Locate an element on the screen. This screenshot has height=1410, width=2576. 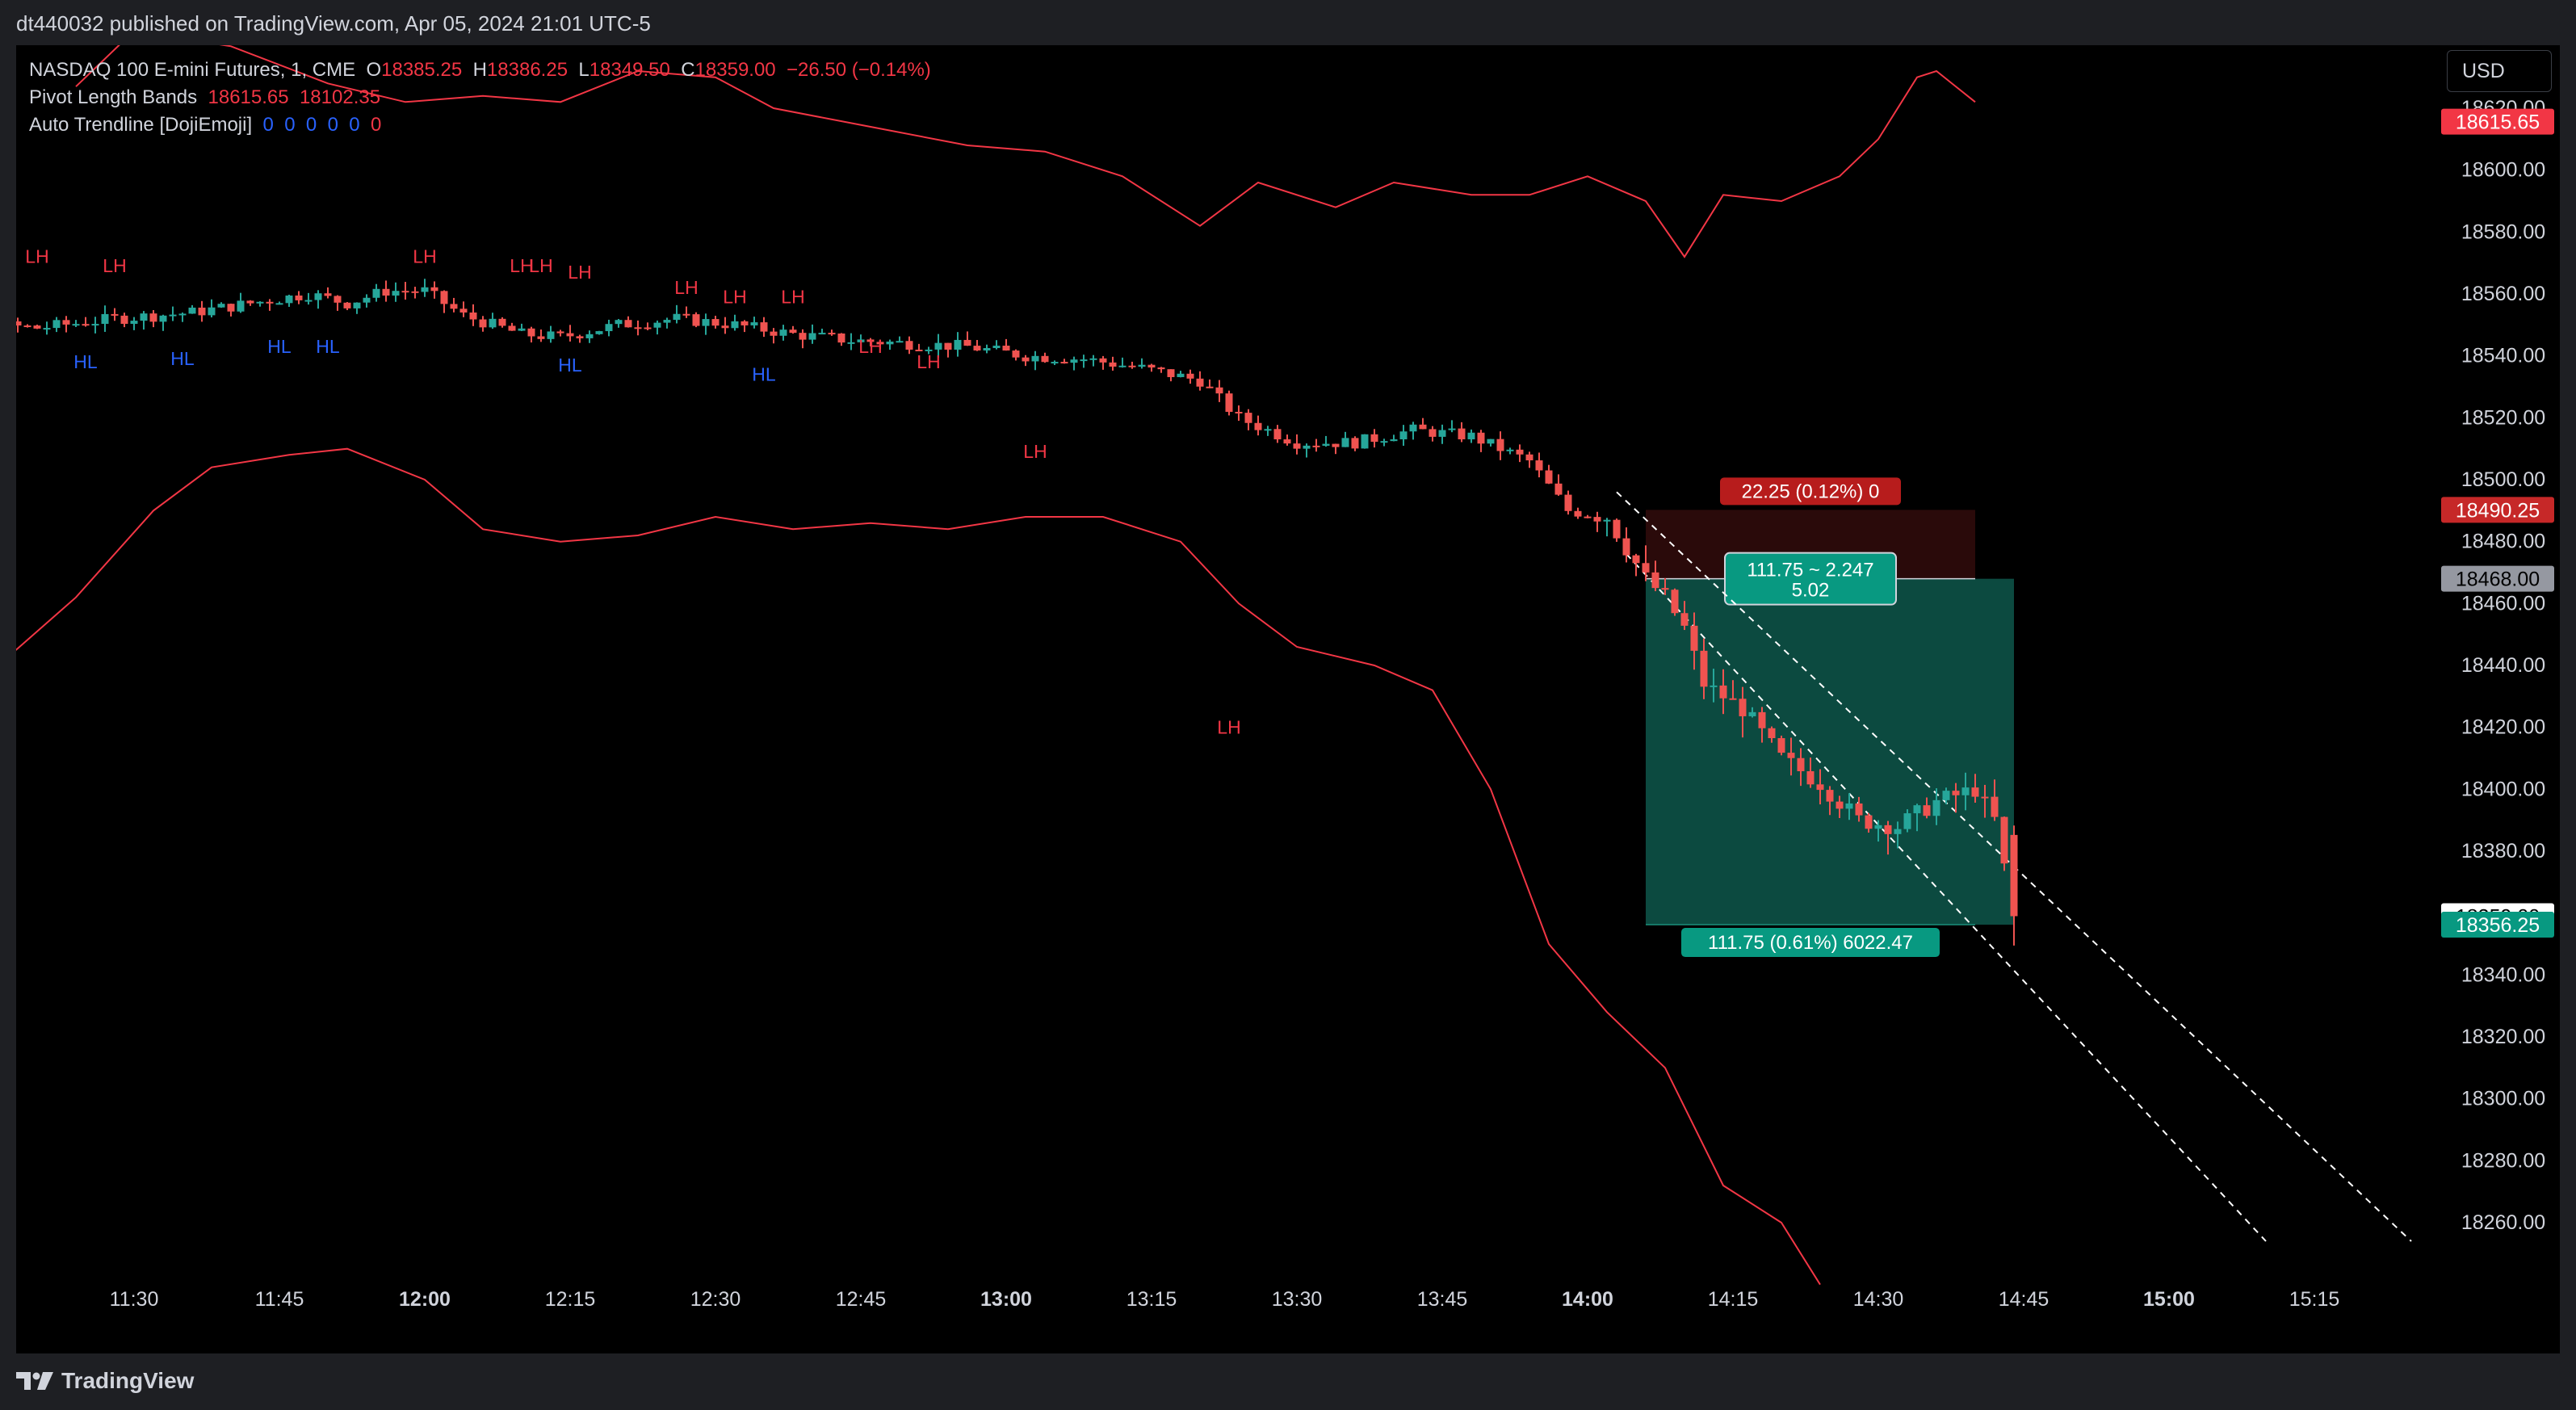
legend-indicator-trendline: Auto Trendline [DojiEmoji] 0 0 0 0 0 0 is located at coordinates (480, 125).